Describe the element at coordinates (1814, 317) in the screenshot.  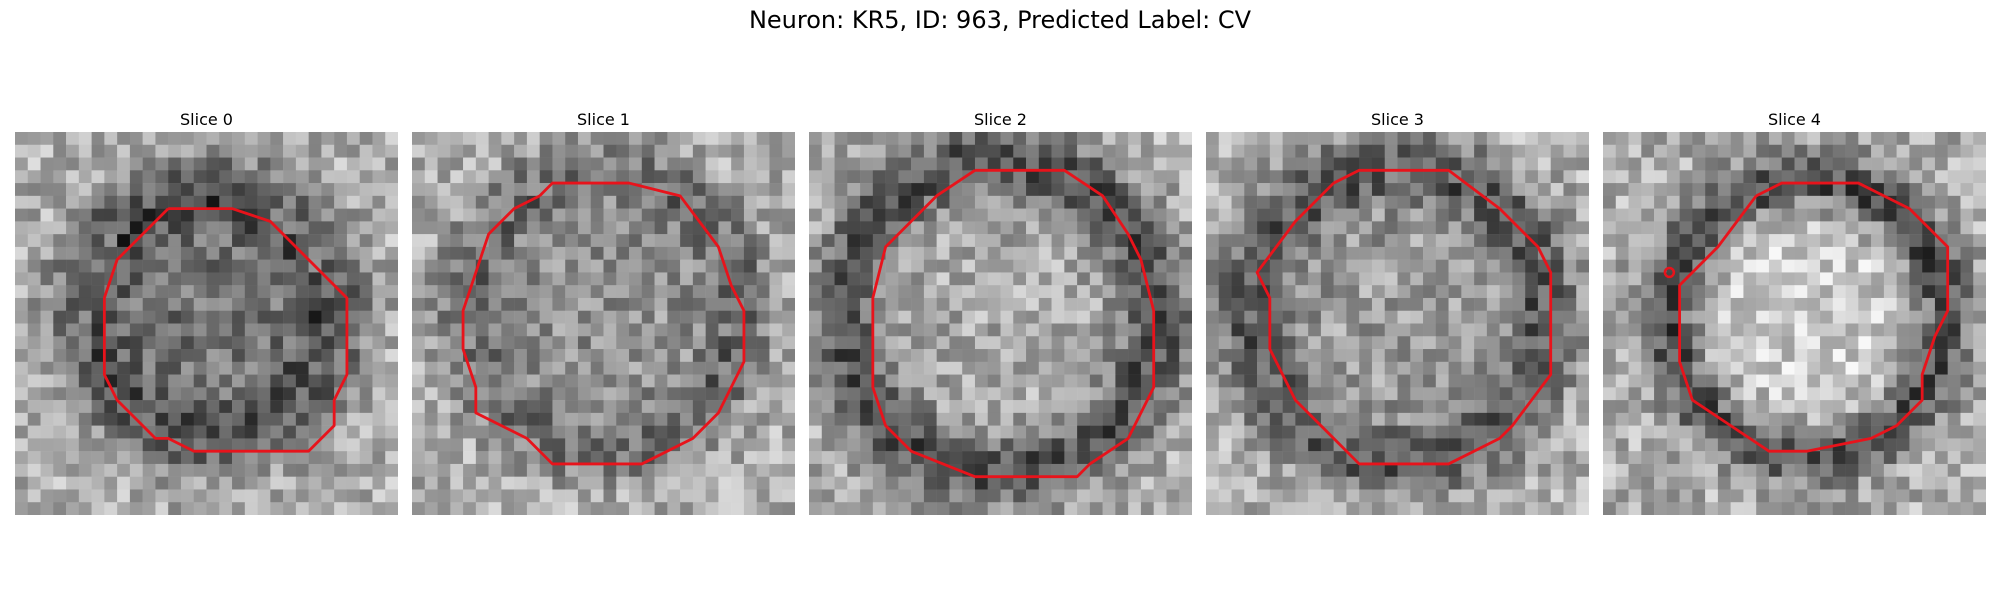
I see `cell-contour` at that location.